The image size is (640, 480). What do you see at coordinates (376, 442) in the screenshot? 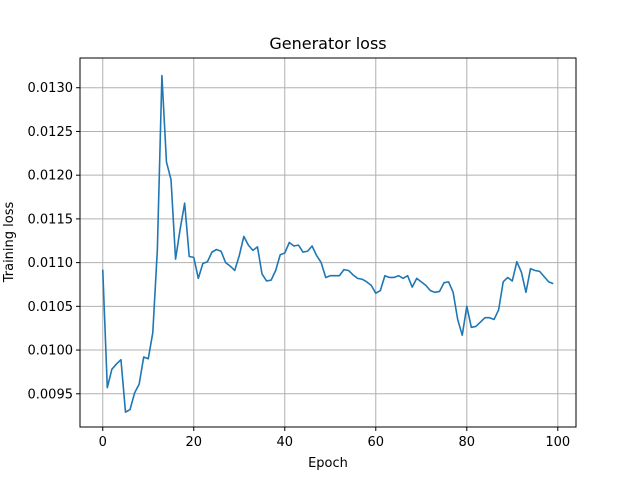
I see `x-tick-label: 60` at bounding box center [376, 442].